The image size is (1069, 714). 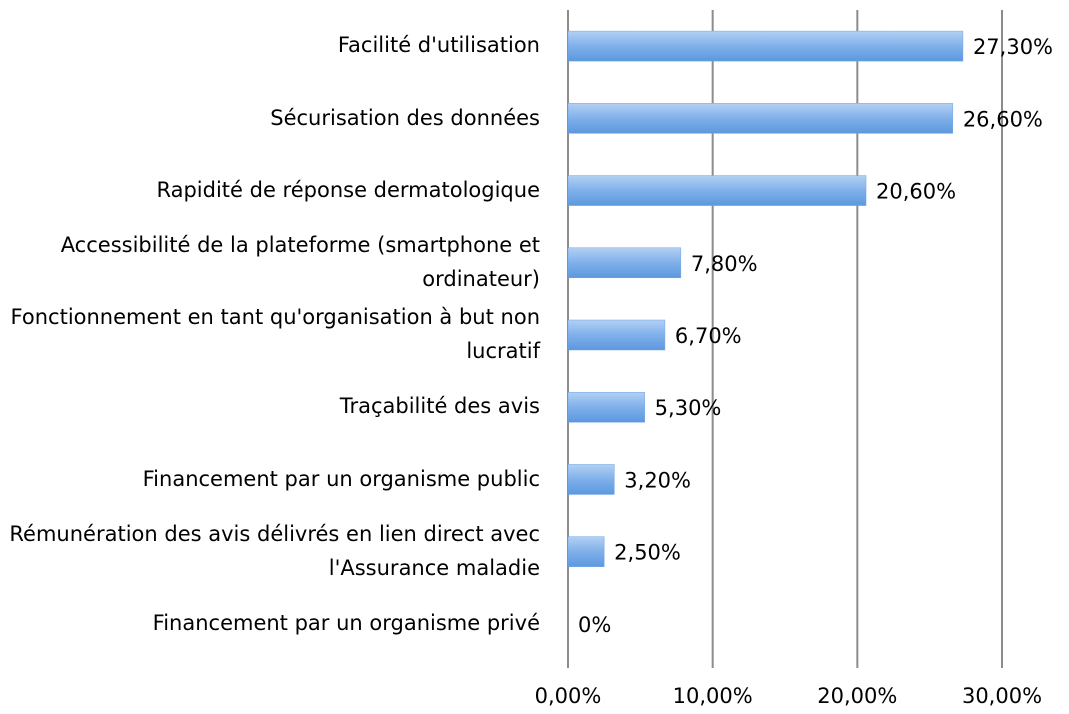 I want to click on category-text: Facilité d'utilisation, so click(x=438, y=45).